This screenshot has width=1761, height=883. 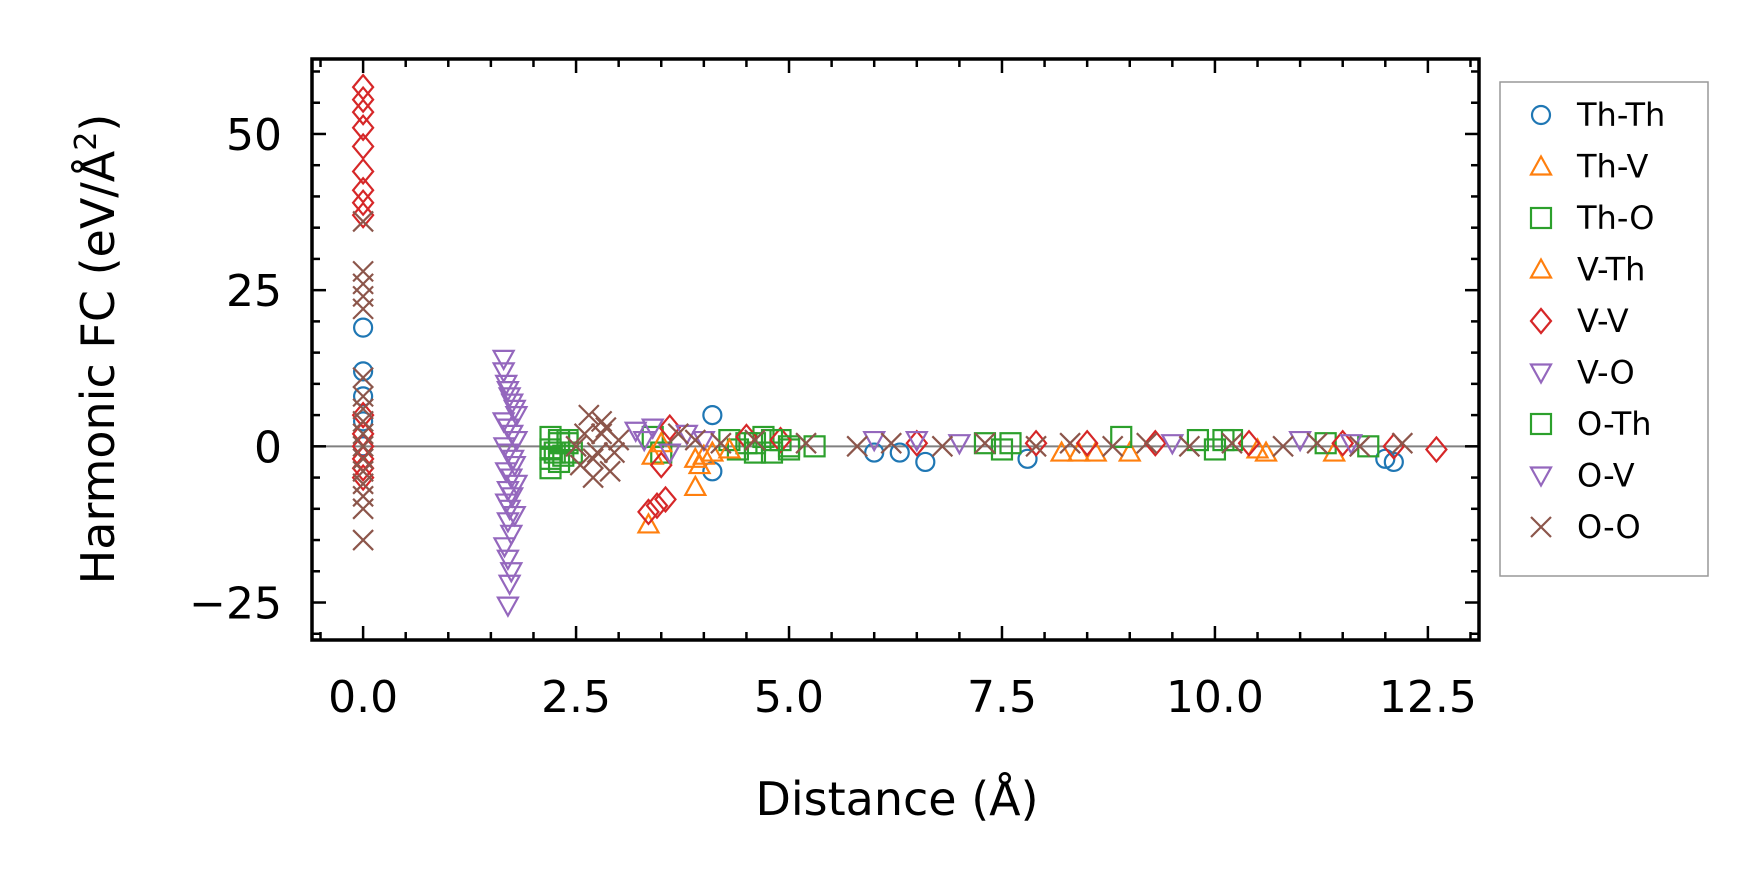 I want to click on x-tick-label: 12.5, so click(x=1428, y=697).